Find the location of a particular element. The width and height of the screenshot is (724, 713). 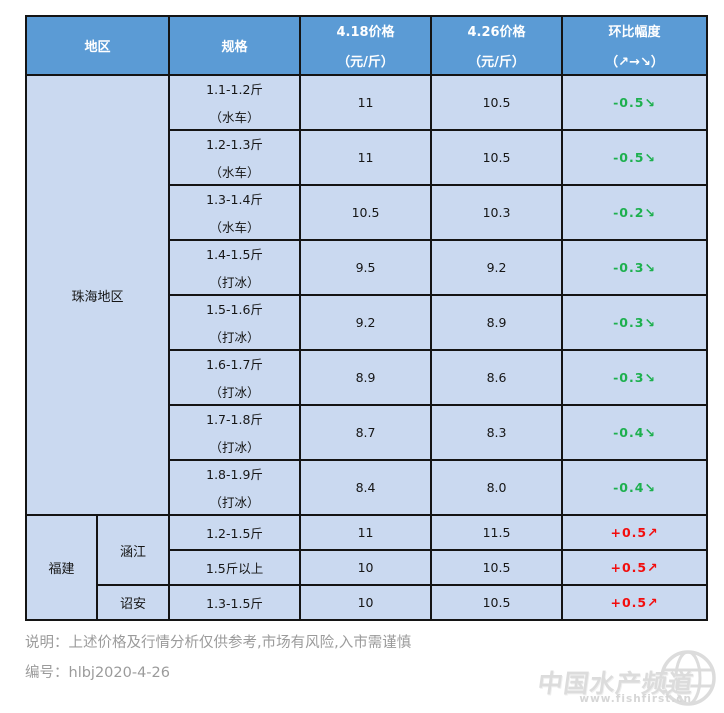

spec-size: 1.2-1.3斤 is located at coordinates (234, 144).